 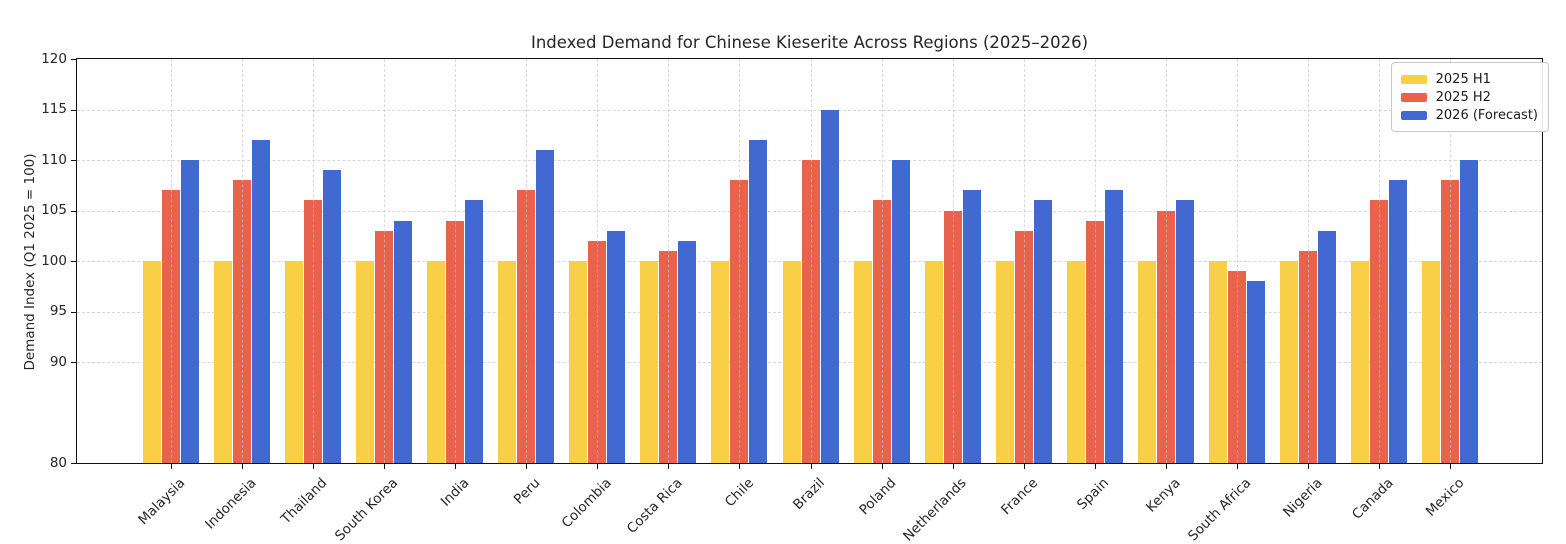 What do you see at coordinates (54, 210) in the screenshot?
I see `y-tick-label: 105` at bounding box center [54, 210].